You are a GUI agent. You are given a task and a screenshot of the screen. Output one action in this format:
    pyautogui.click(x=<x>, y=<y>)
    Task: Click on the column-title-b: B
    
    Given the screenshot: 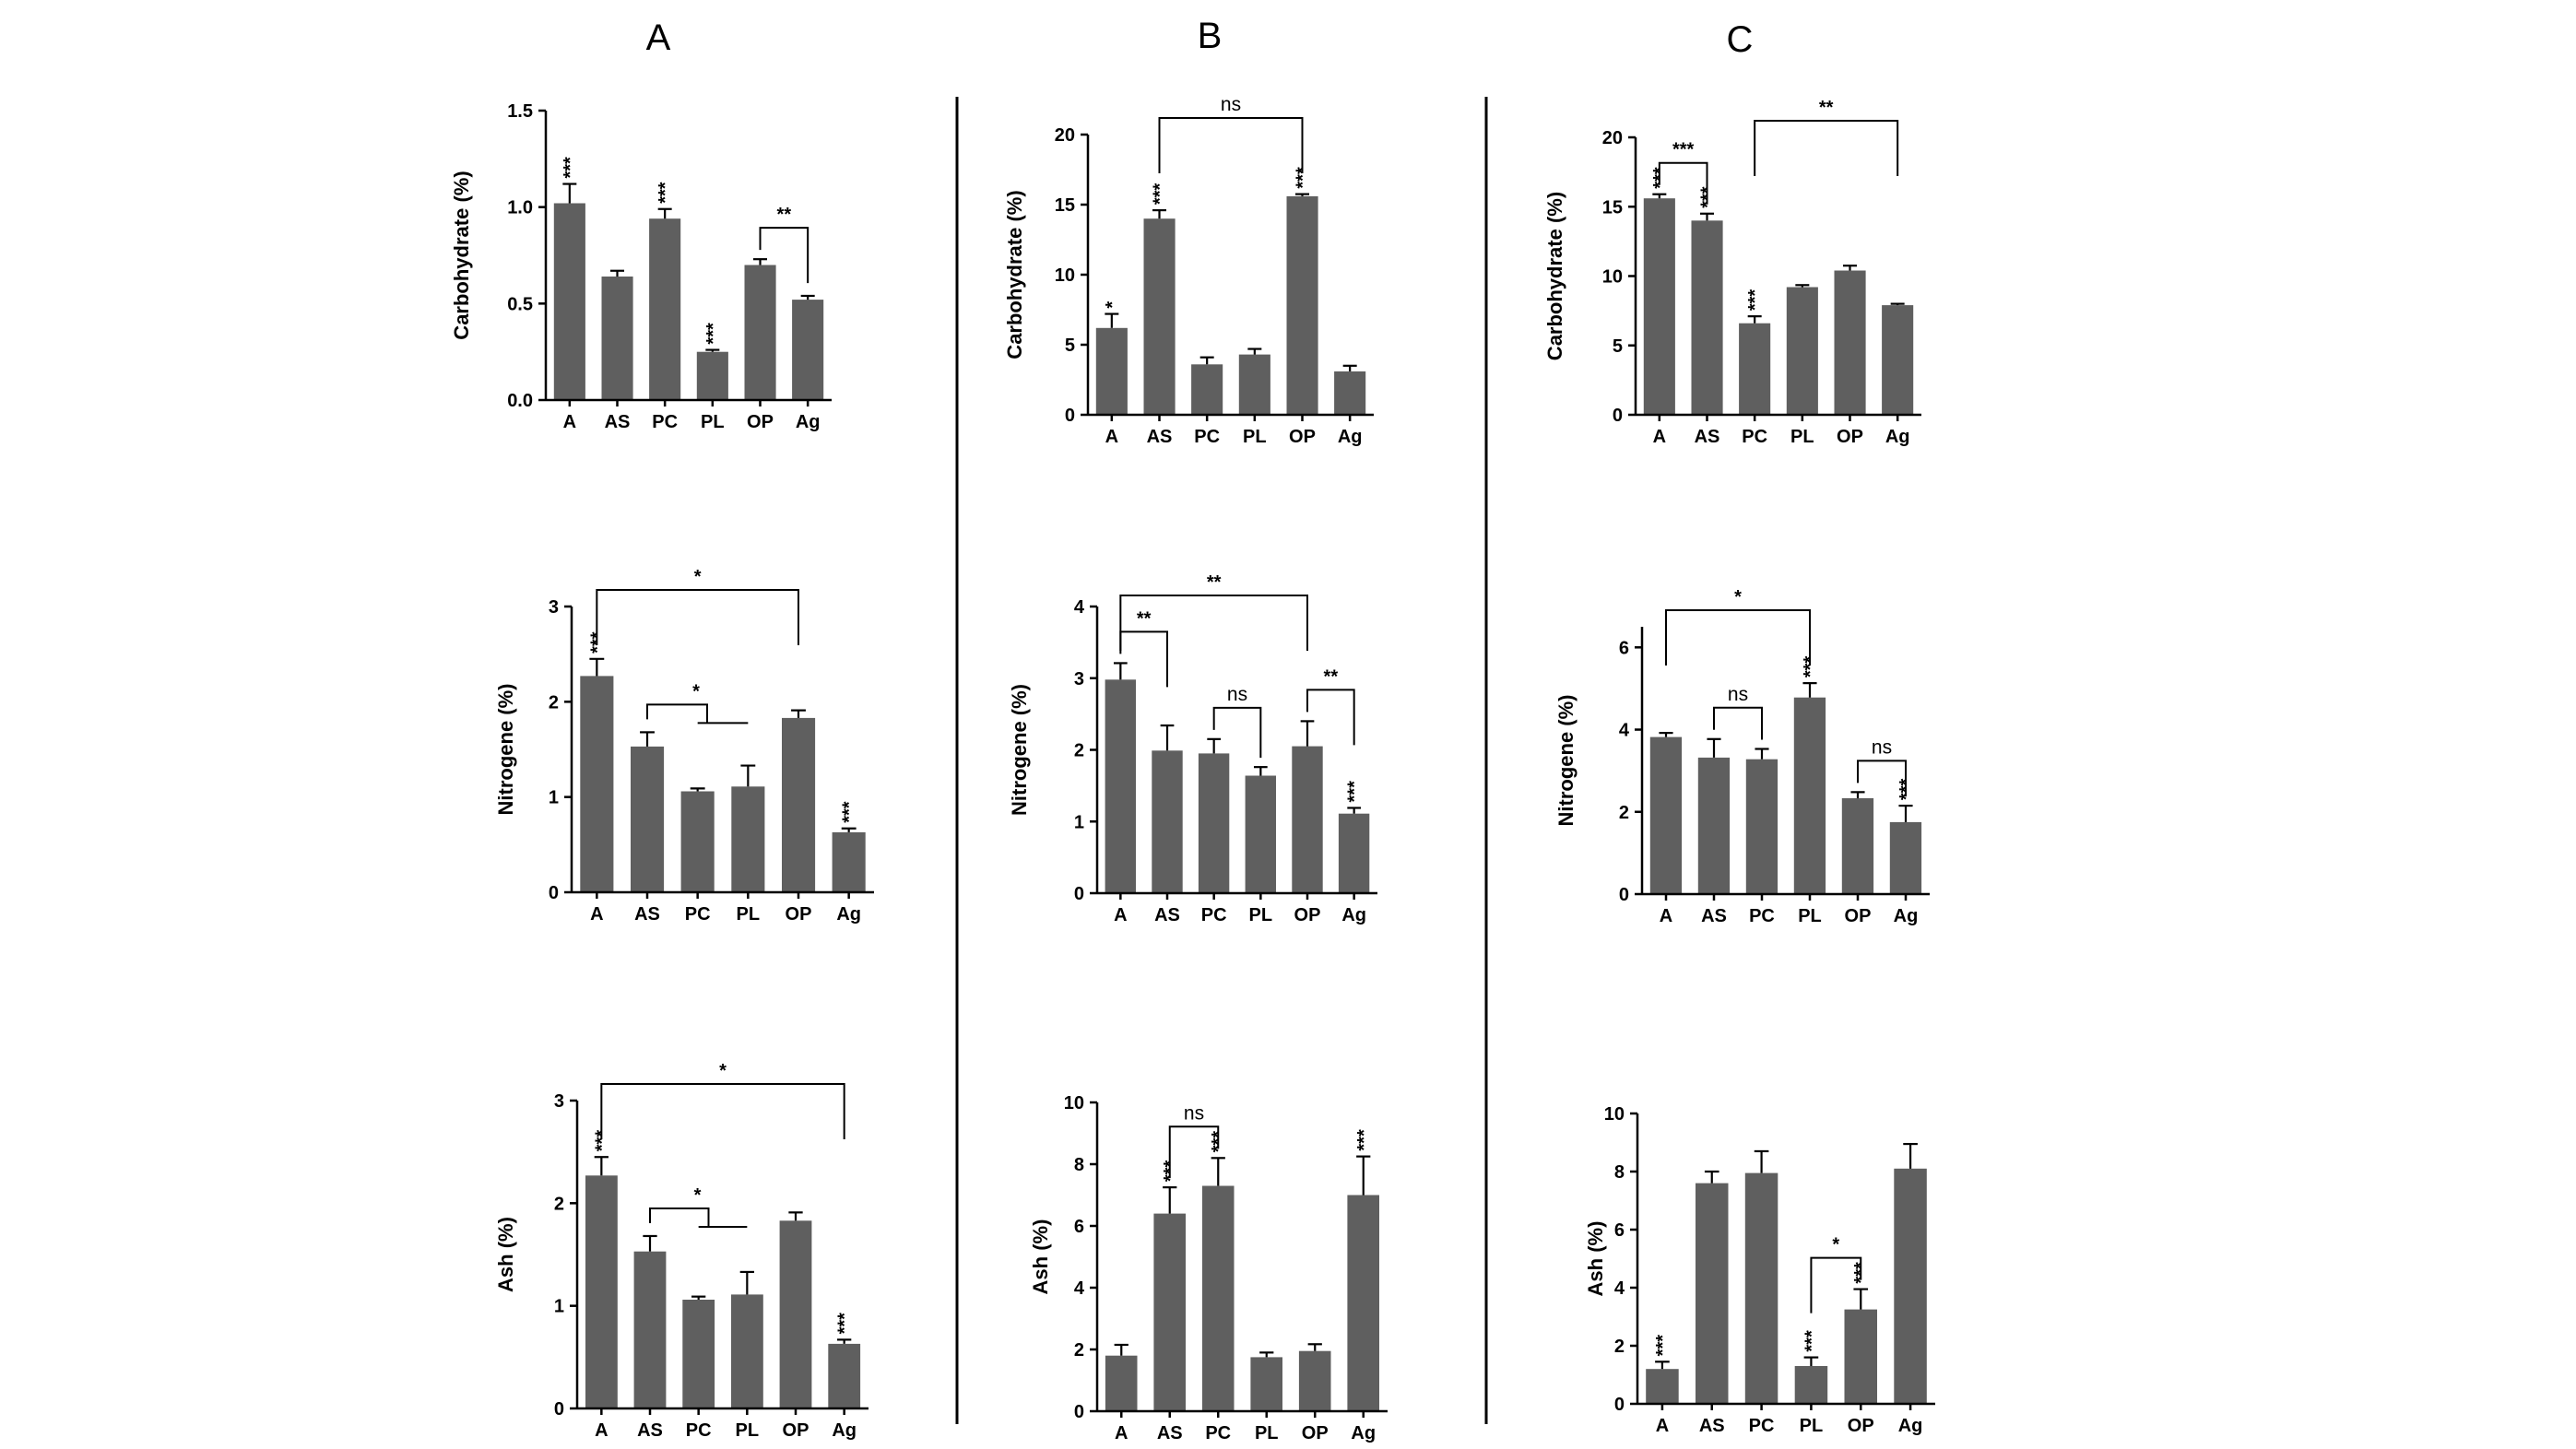 What is the action you would take?
    pyautogui.click(x=1210, y=36)
    